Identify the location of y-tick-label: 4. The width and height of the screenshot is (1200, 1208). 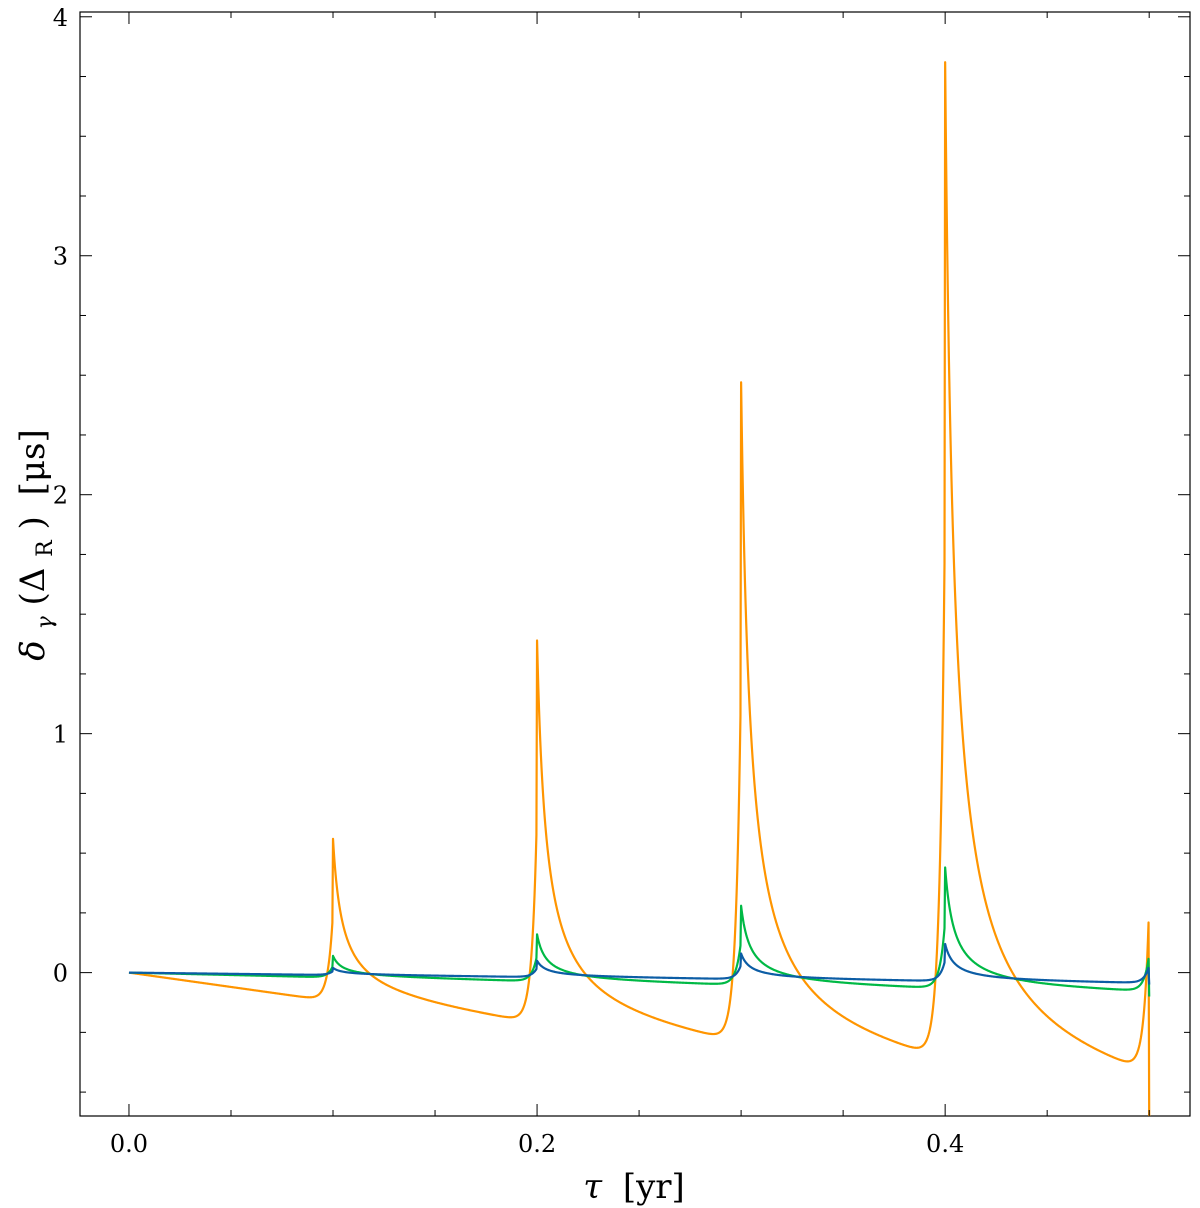
(60, 18).